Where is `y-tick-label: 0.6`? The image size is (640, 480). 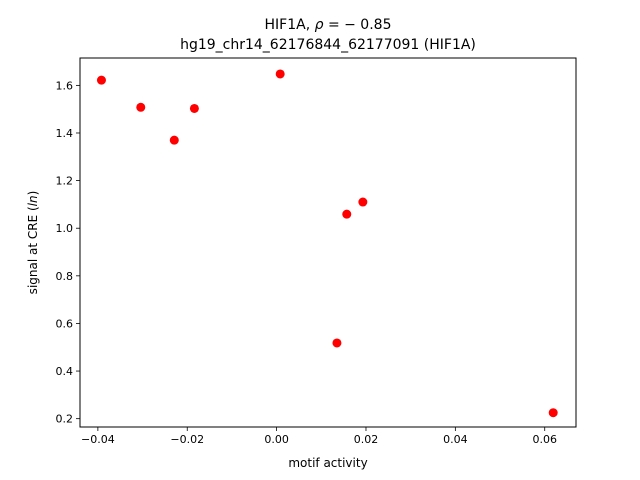 y-tick-label: 0.6 is located at coordinates (65, 323).